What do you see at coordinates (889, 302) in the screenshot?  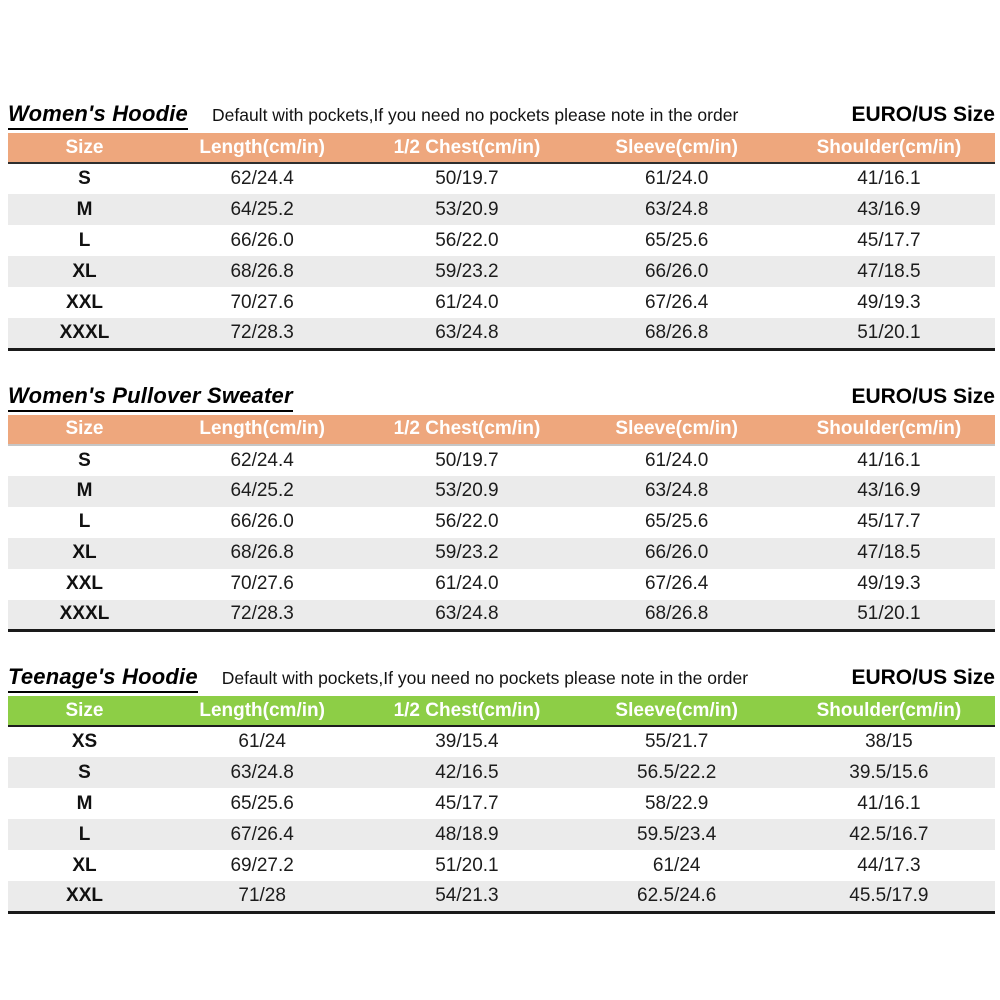 I see `value-cell: 49/19.3` at bounding box center [889, 302].